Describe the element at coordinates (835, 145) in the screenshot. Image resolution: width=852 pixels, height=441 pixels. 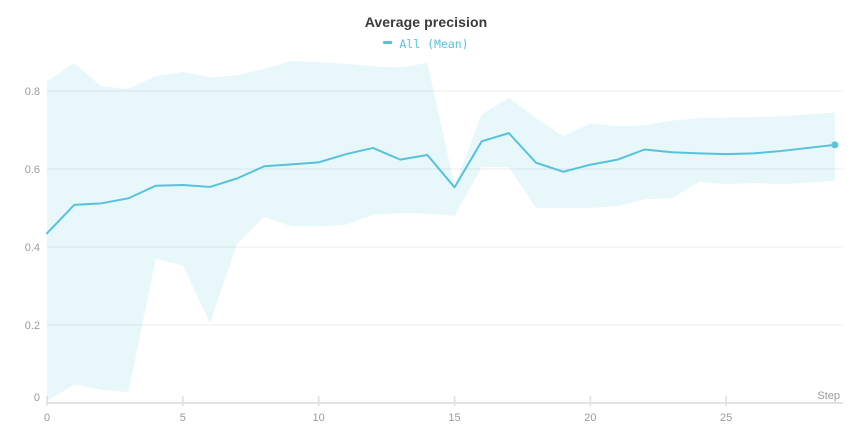
I see `last-point-marker` at that location.